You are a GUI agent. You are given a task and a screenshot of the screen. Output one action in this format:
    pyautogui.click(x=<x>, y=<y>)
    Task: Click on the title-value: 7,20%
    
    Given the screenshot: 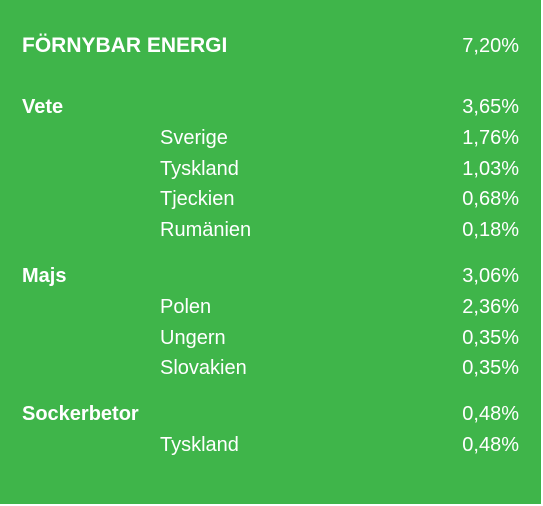 What is the action you would take?
    pyautogui.click(x=490, y=46)
    